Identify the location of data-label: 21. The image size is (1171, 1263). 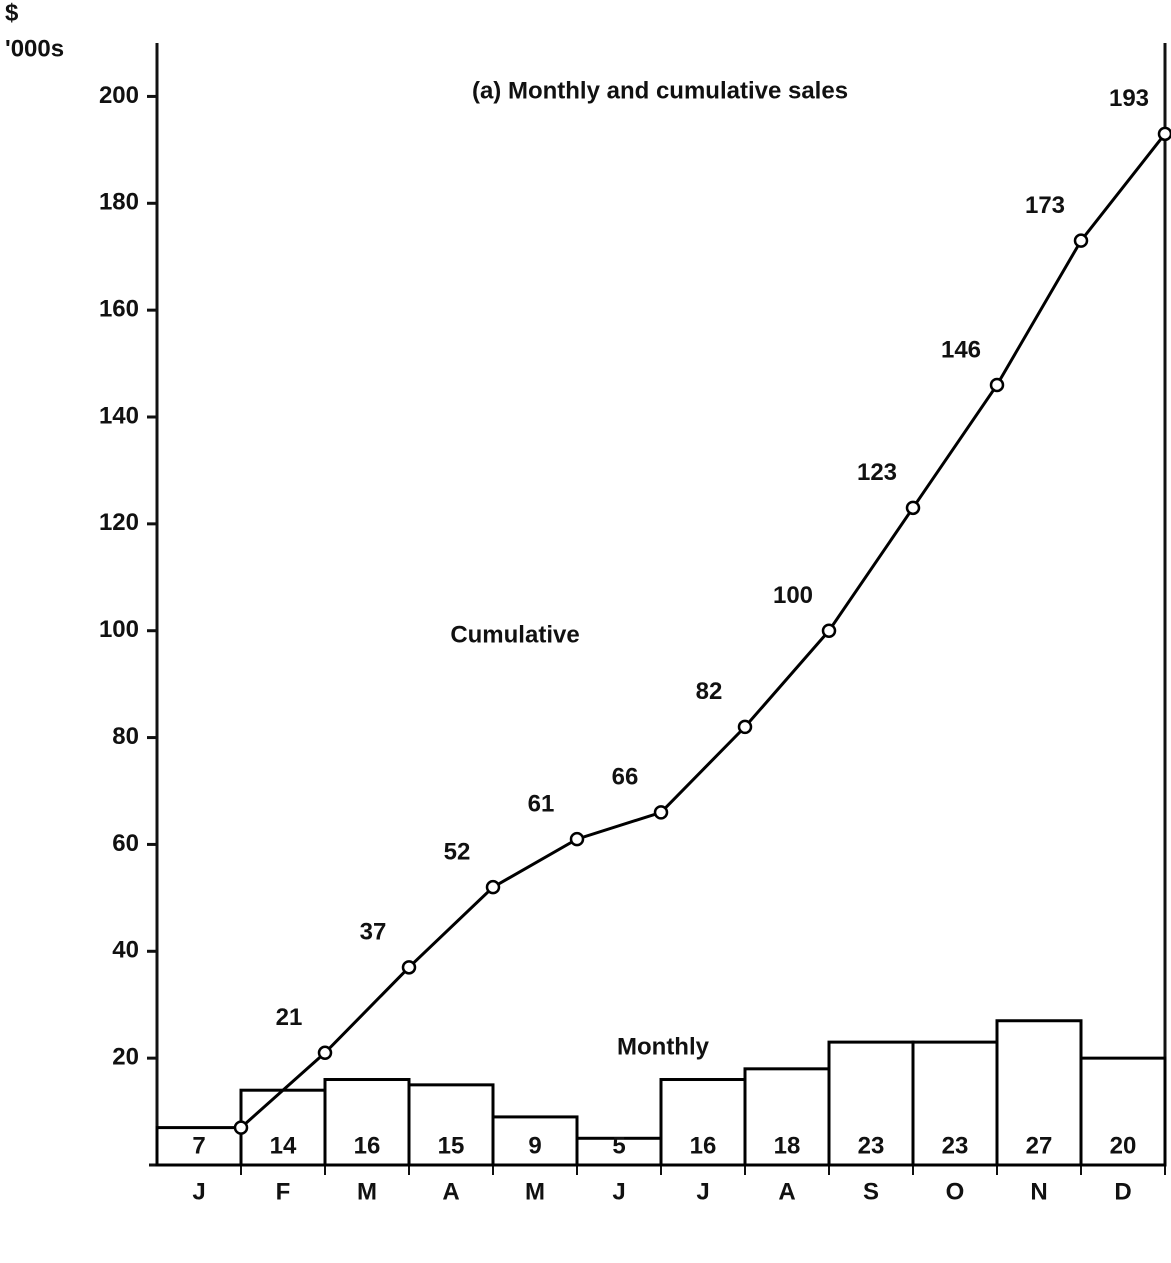
(289, 1017).